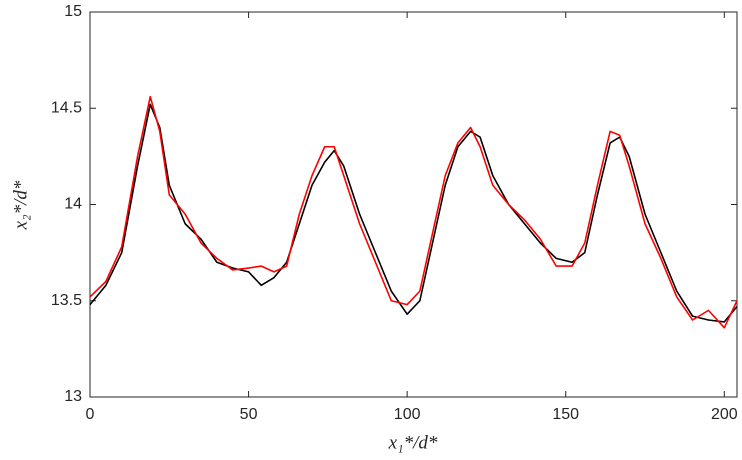 The height and width of the screenshot is (460, 742). I want to click on y-tick-label: 14, so click(73, 204).